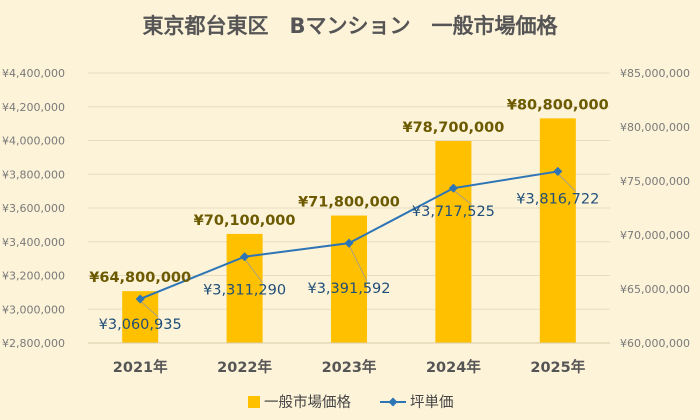  What do you see at coordinates (140, 367) in the screenshot?
I see `x-tick-label: 2021年` at bounding box center [140, 367].